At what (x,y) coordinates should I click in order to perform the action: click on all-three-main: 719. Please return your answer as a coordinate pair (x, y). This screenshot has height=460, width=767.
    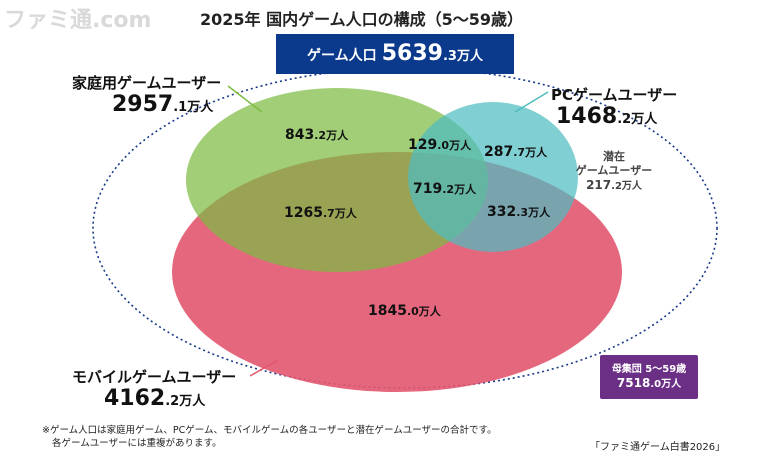
    Looking at the image, I should click on (428, 189).